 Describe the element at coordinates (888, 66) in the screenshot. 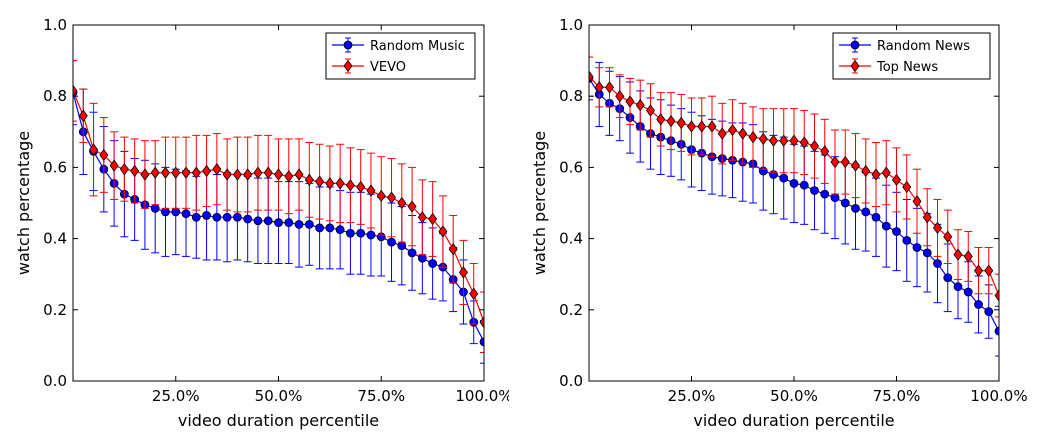

I see `legend-item: Top News` at that location.